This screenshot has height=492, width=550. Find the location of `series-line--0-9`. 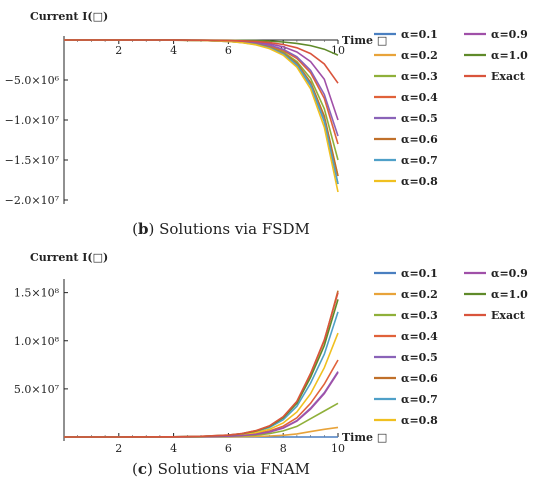

series-line--0-9 is located at coordinates (201, 80).